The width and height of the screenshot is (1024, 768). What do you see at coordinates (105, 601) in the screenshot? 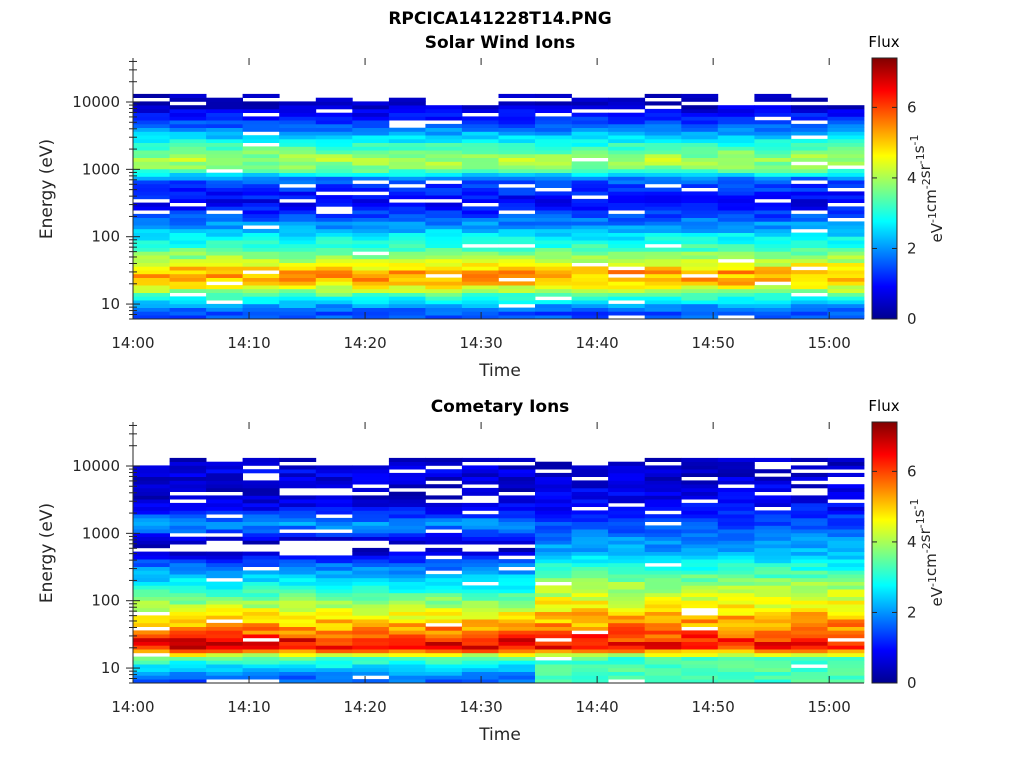
I see `y-tick-label: 100` at bounding box center [105, 601].